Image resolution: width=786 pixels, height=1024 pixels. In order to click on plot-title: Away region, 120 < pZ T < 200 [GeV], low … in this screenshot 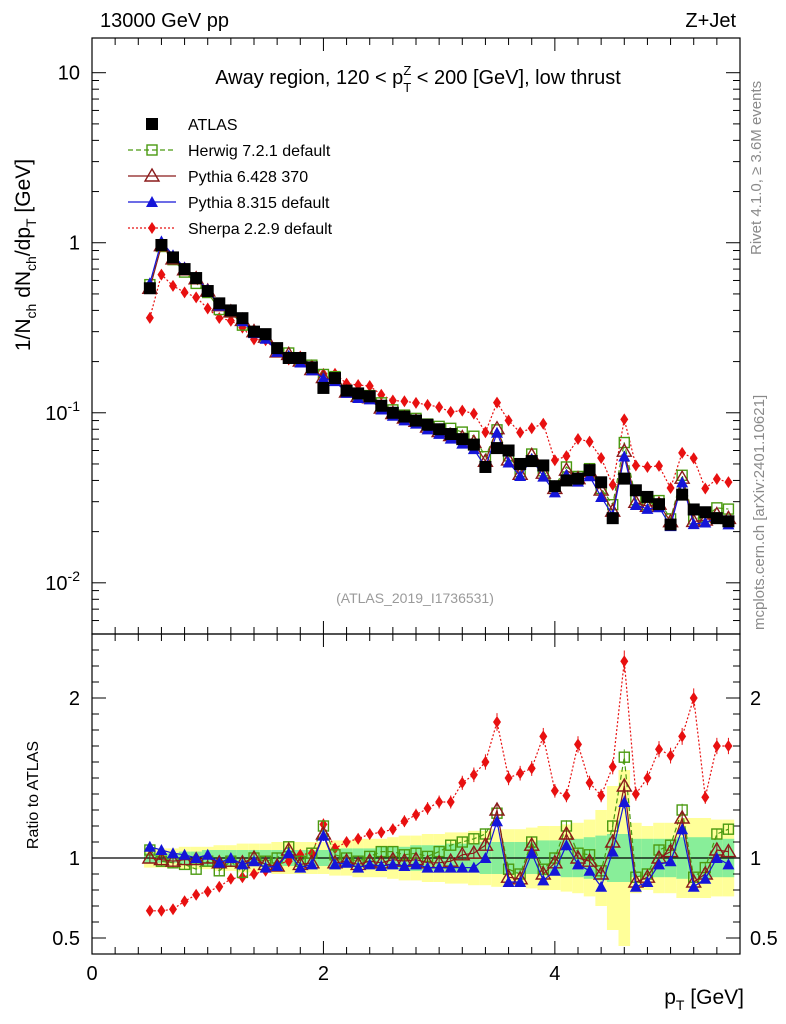, I will do `click(418, 79)`.